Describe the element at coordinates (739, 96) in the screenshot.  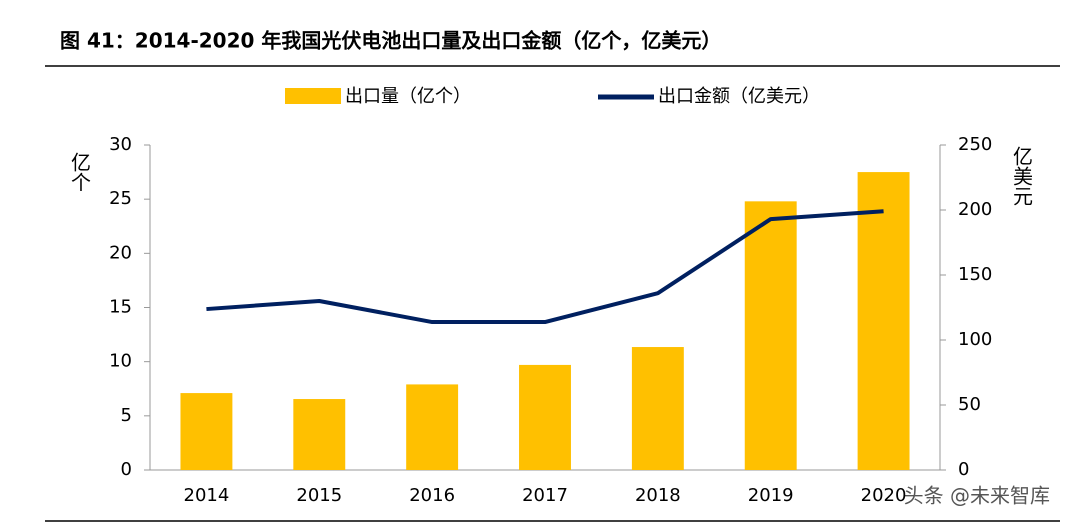
I see `legend-label: 出口金额（亿美元）` at that location.